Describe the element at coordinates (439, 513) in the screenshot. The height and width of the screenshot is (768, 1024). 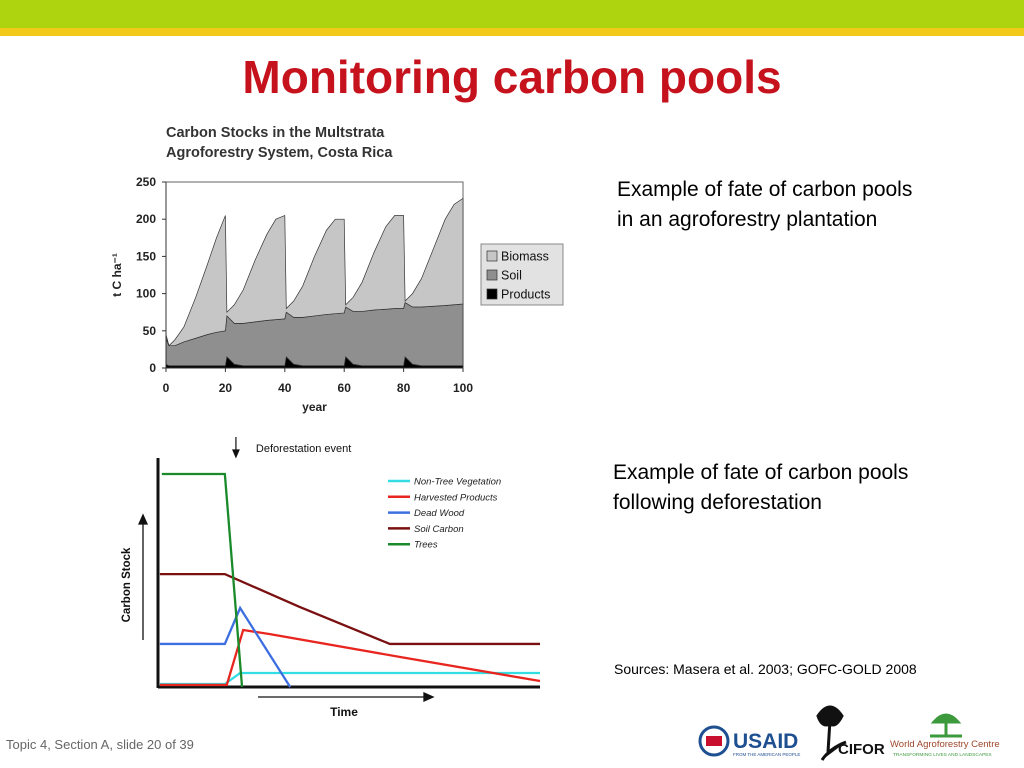
I see `legend-label: Dead Wood` at that location.